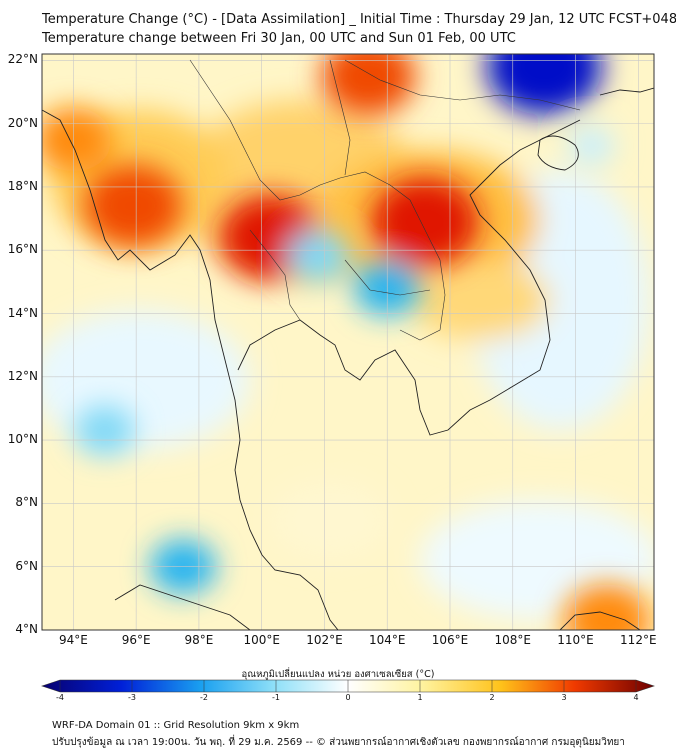 Image resolution: width=676 pixels, height=756 pixels. What do you see at coordinates (22, 249) in the screenshot?
I see `lat-tick-label: 16°N` at bounding box center [22, 249].